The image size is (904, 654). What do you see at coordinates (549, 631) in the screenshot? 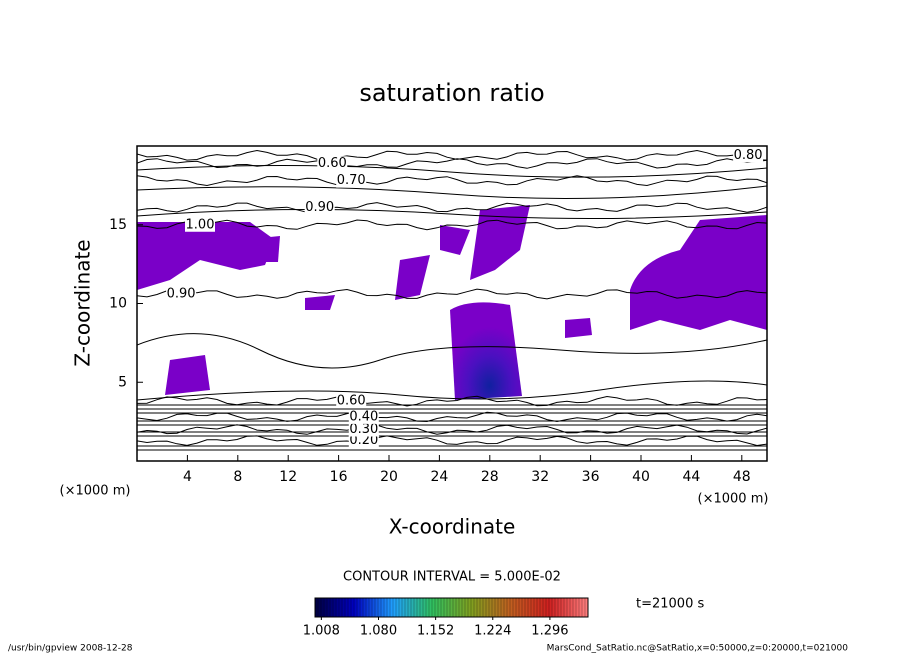
I see `colorbar-tick-label: 1.296` at bounding box center [549, 631].